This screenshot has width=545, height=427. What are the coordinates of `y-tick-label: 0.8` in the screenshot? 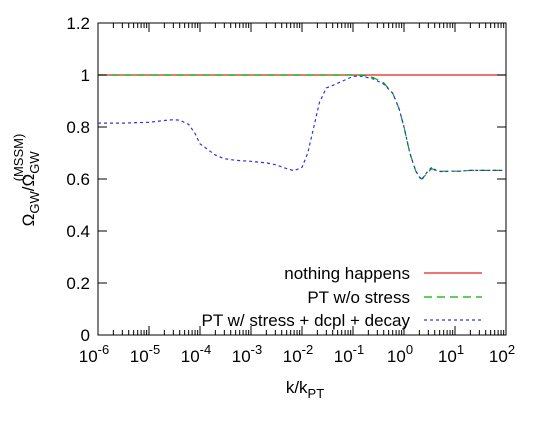 It's located at (78, 127).